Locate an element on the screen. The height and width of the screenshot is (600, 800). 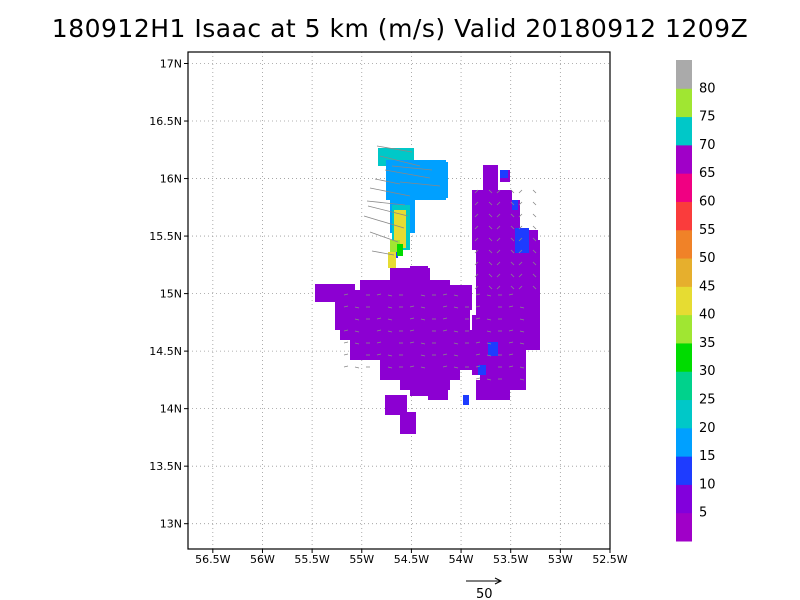
lat-tick-label: 14.5N is located at coordinates (165, 351).